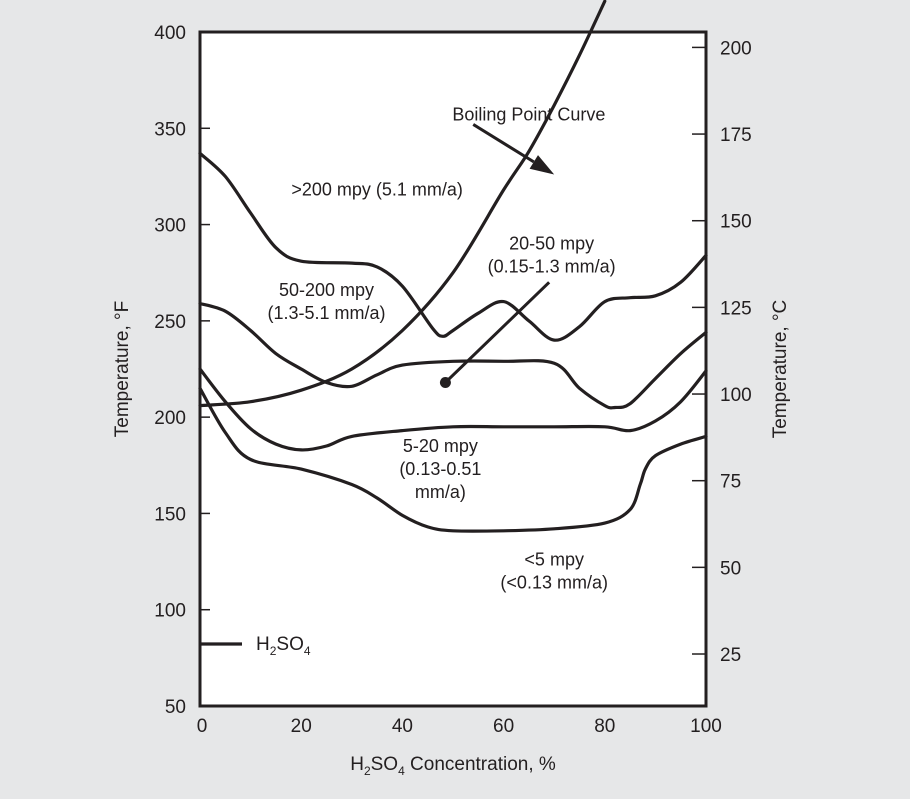 The width and height of the screenshot is (910, 799). Describe the element at coordinates (440, 469) in the screenshot. I see `annotation-r5-20: 5-20 mpy (0.13-0.51 mm/a)` at that location.